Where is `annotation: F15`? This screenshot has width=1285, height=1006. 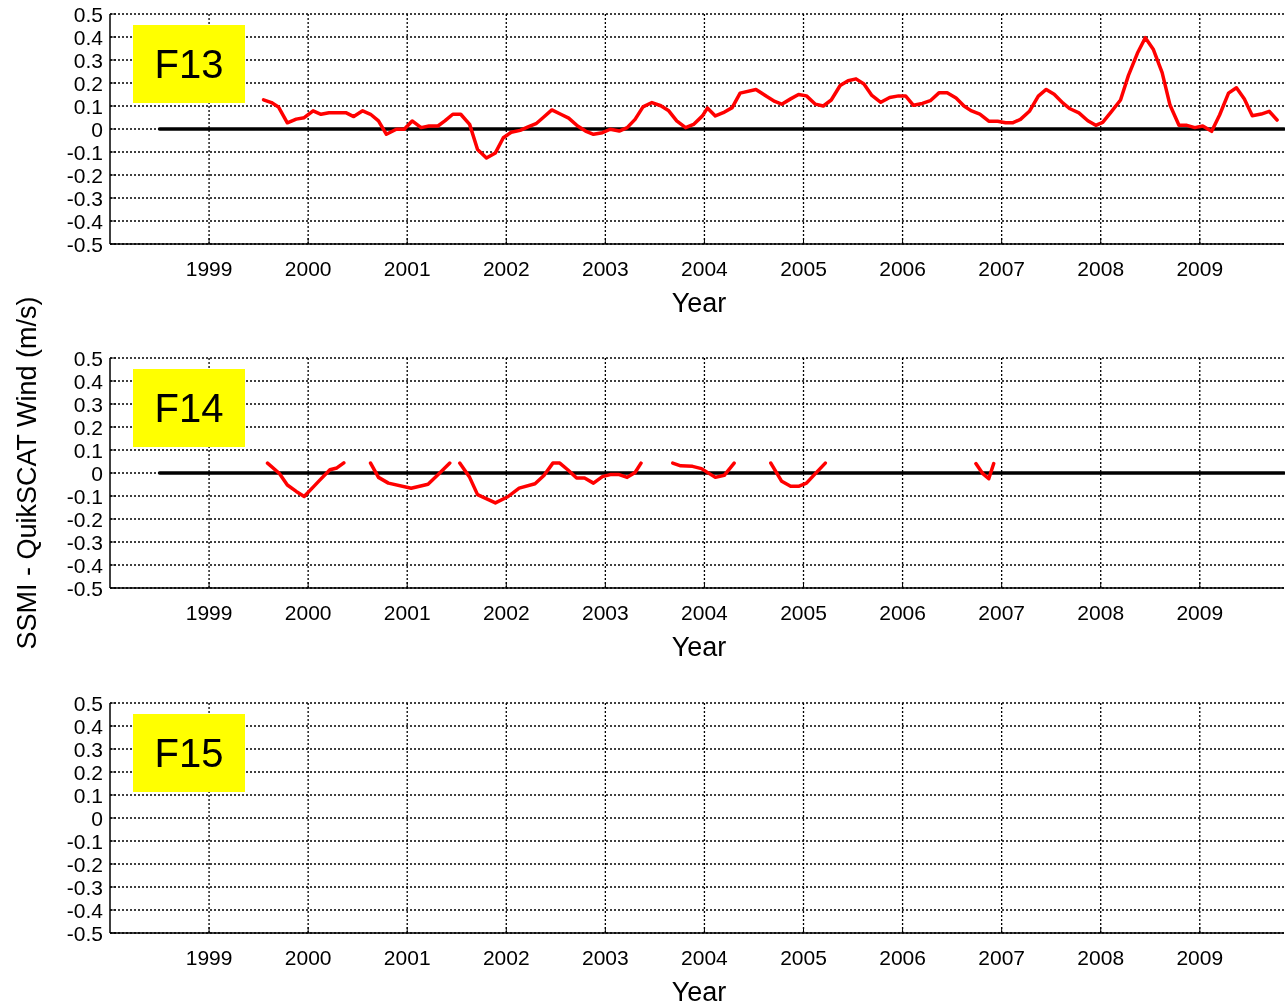
annotation: F15 is located at coordinates (189, 753).